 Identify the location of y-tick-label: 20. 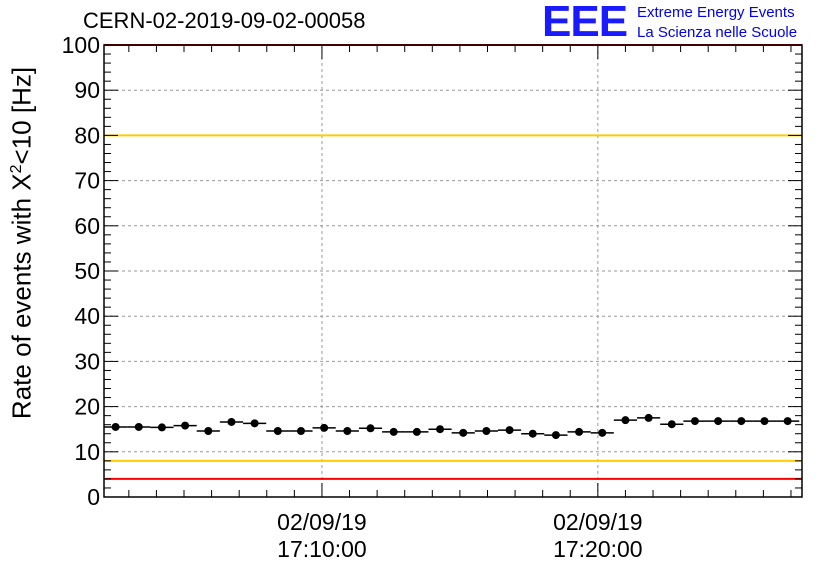
(87, 407).